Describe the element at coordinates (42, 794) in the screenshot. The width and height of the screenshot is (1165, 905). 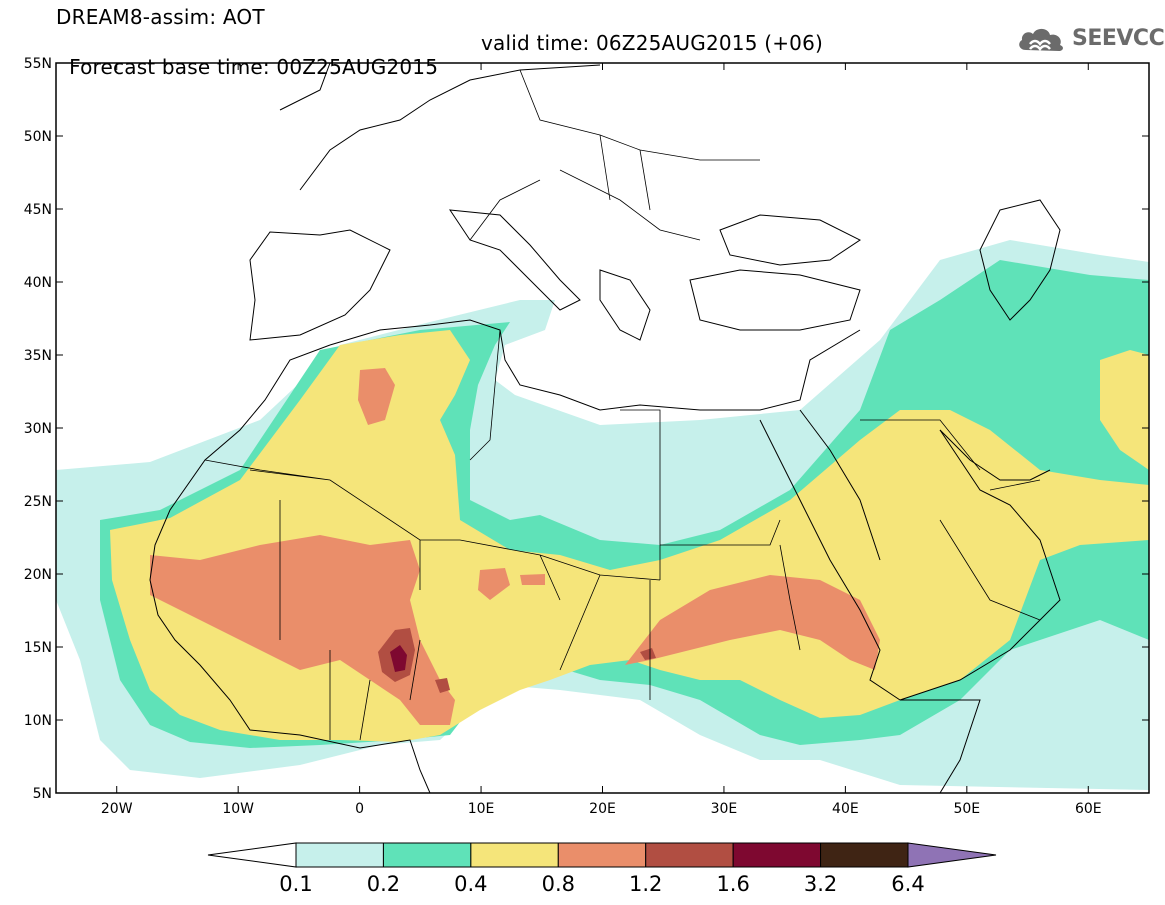
I see `lat-tick-label: 5N` at that location.